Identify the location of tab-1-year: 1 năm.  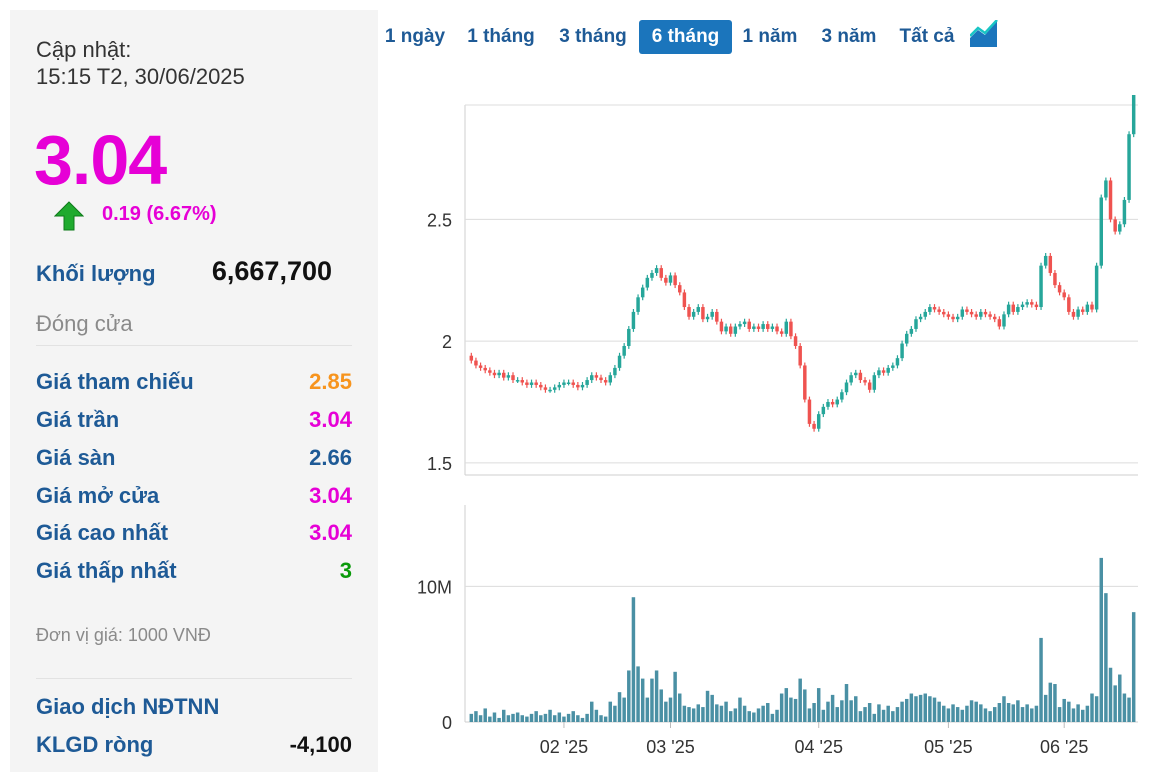
(770, 36).